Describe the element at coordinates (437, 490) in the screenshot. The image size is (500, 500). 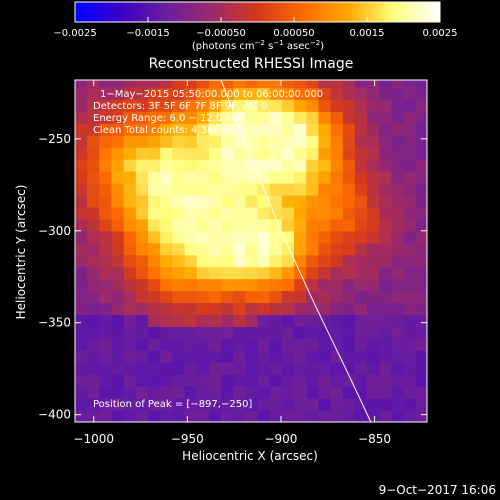
I see `footer-date: 9−Oct−2017 16:06` at that location.